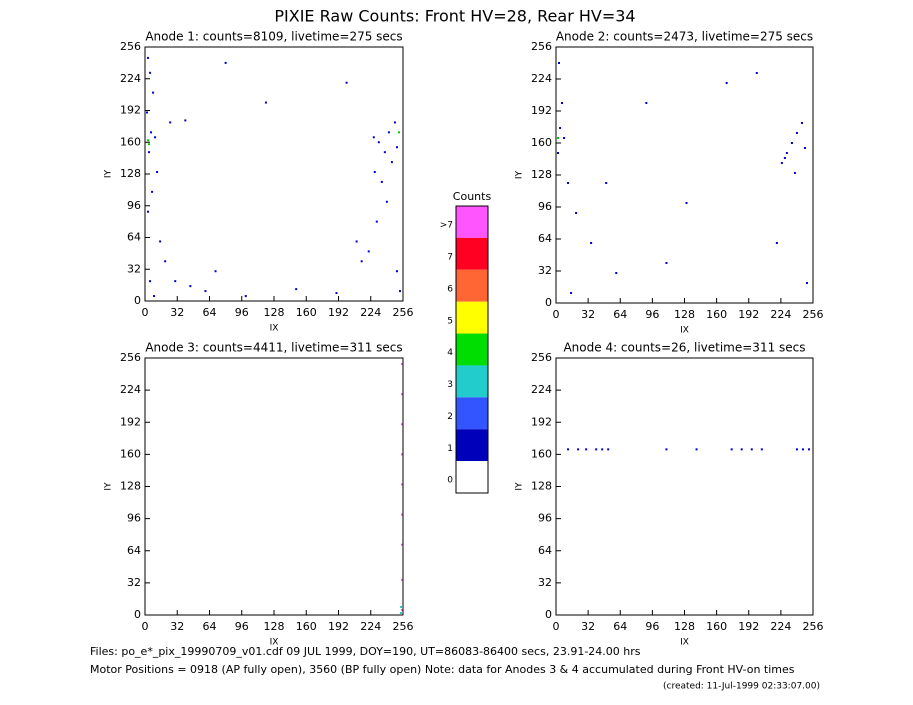 The height and width of the screenshot is (705, 913). What do you see at coordinates (450, 289) in the screenshot?
I see `colorbar-label: 6` at bounding box center [450, 289].